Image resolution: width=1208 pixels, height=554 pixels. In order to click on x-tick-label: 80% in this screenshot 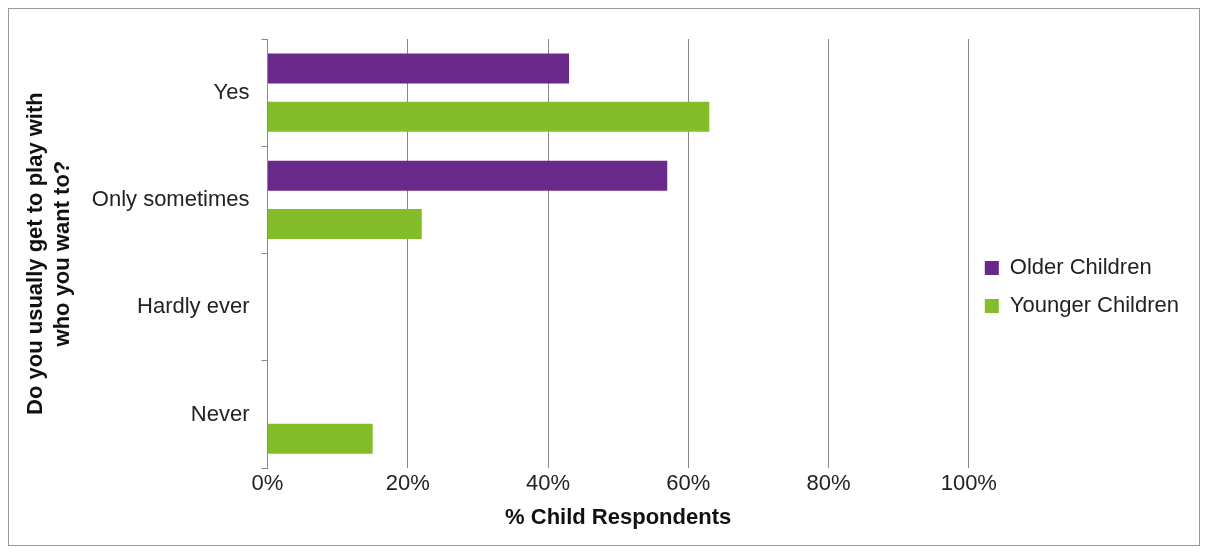, I will do `click(828, 483)`.